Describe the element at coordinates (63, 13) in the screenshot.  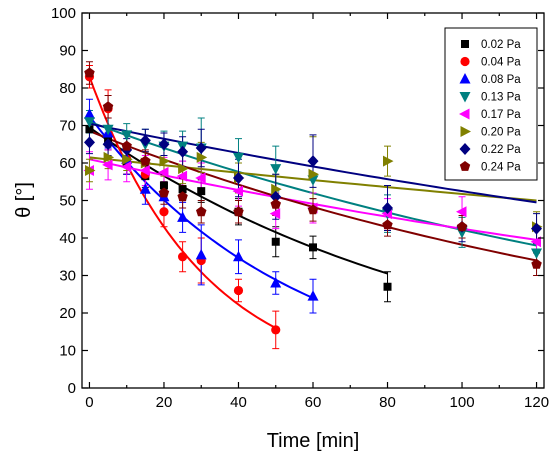
I see `y-tick-label: 100` at that location.